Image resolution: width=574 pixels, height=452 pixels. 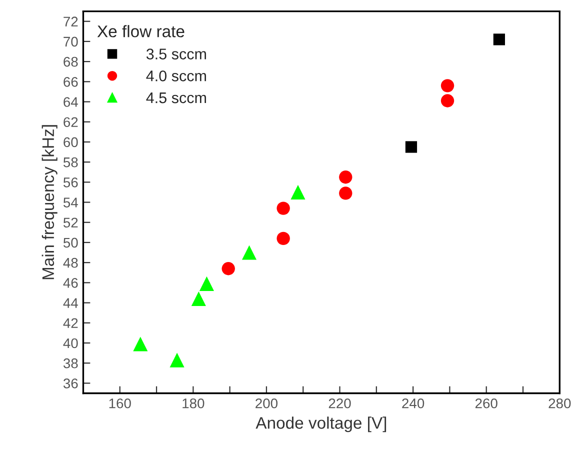 I want to click on y-tick-label: 48, so click(x=70, y=263).